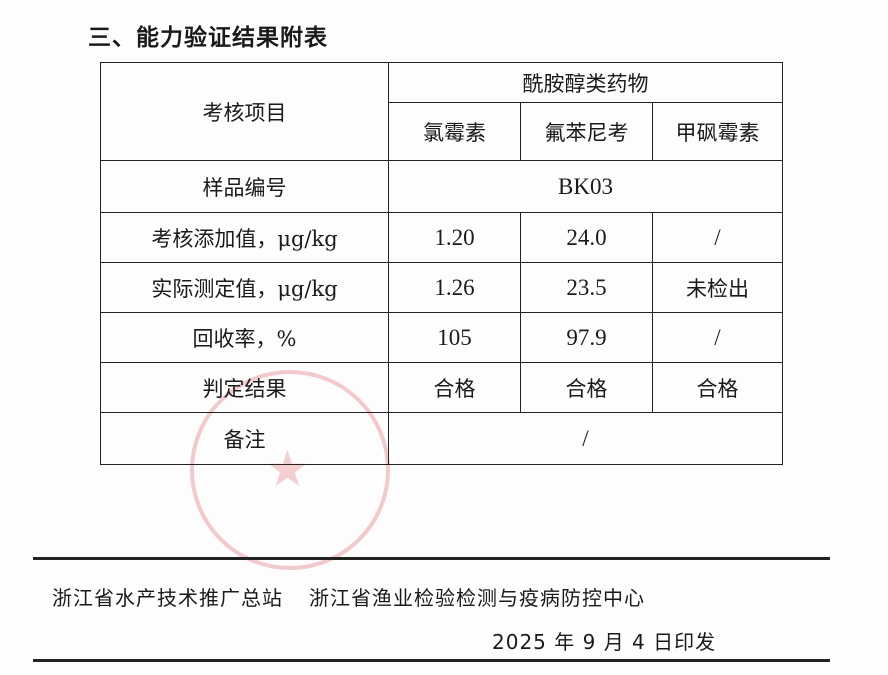 The image size is (888, 675). I want to click on table-row: 回收率，% 105 97.9 /, so click(441, 337).